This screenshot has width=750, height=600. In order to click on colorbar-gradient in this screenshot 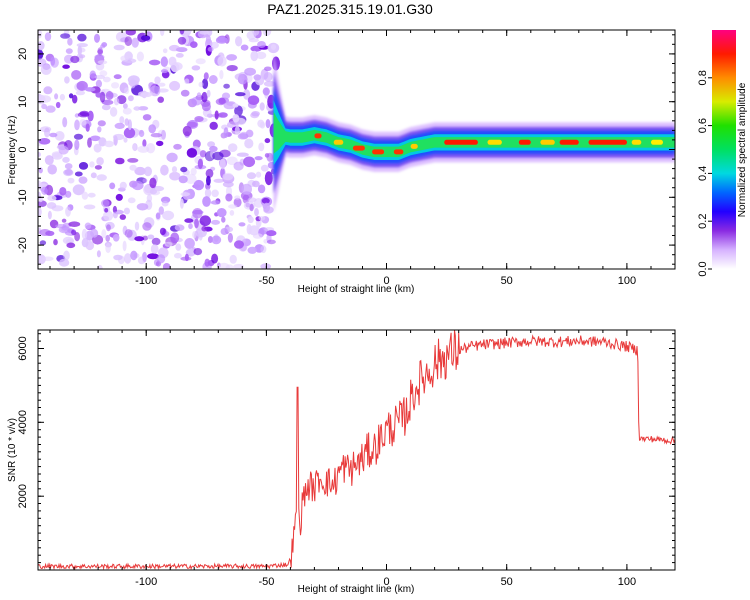, I will do `click(724, 149)`.